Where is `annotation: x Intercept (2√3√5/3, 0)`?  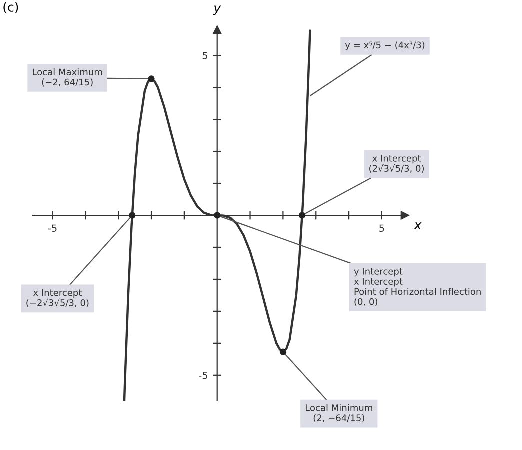 annotation: x Intercept (2√3√5/3, 0) is located at coordinates (397, 164).